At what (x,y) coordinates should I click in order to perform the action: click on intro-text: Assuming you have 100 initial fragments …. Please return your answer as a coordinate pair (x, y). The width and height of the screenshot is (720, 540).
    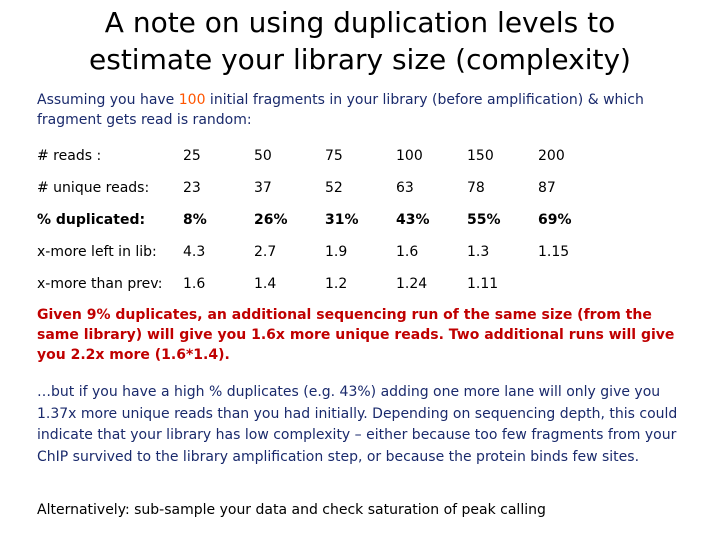
    Looking at the image, I should click on (362, 110).